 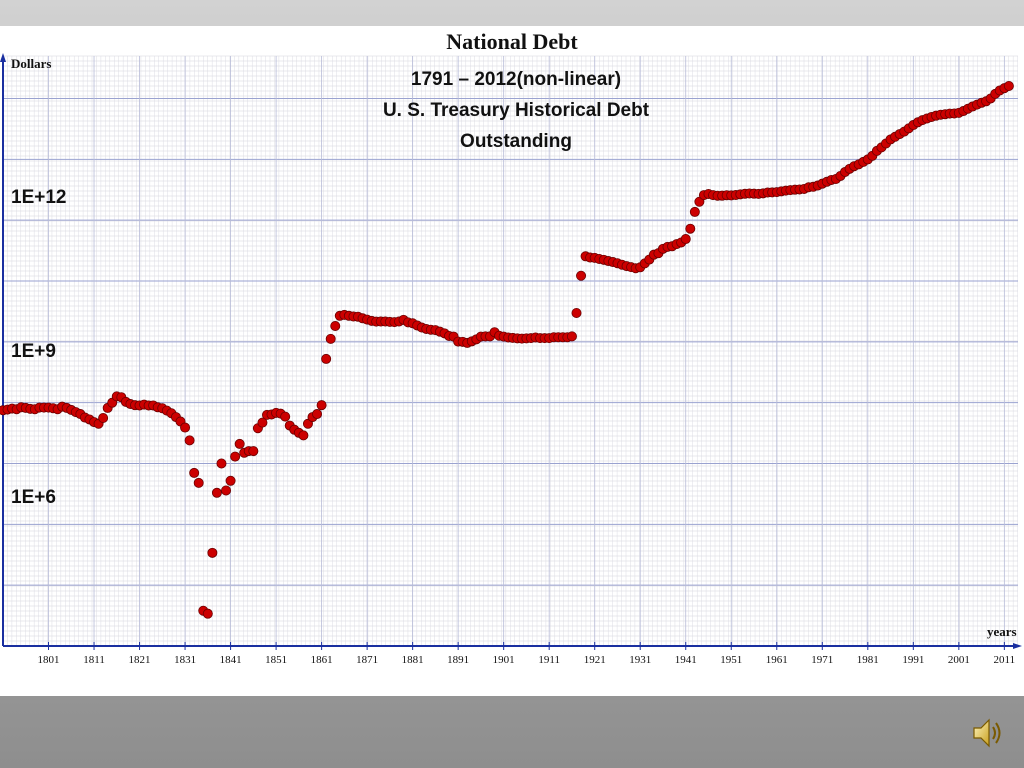 I want to click on y-axis-arrow, so click(x=3, y=57).